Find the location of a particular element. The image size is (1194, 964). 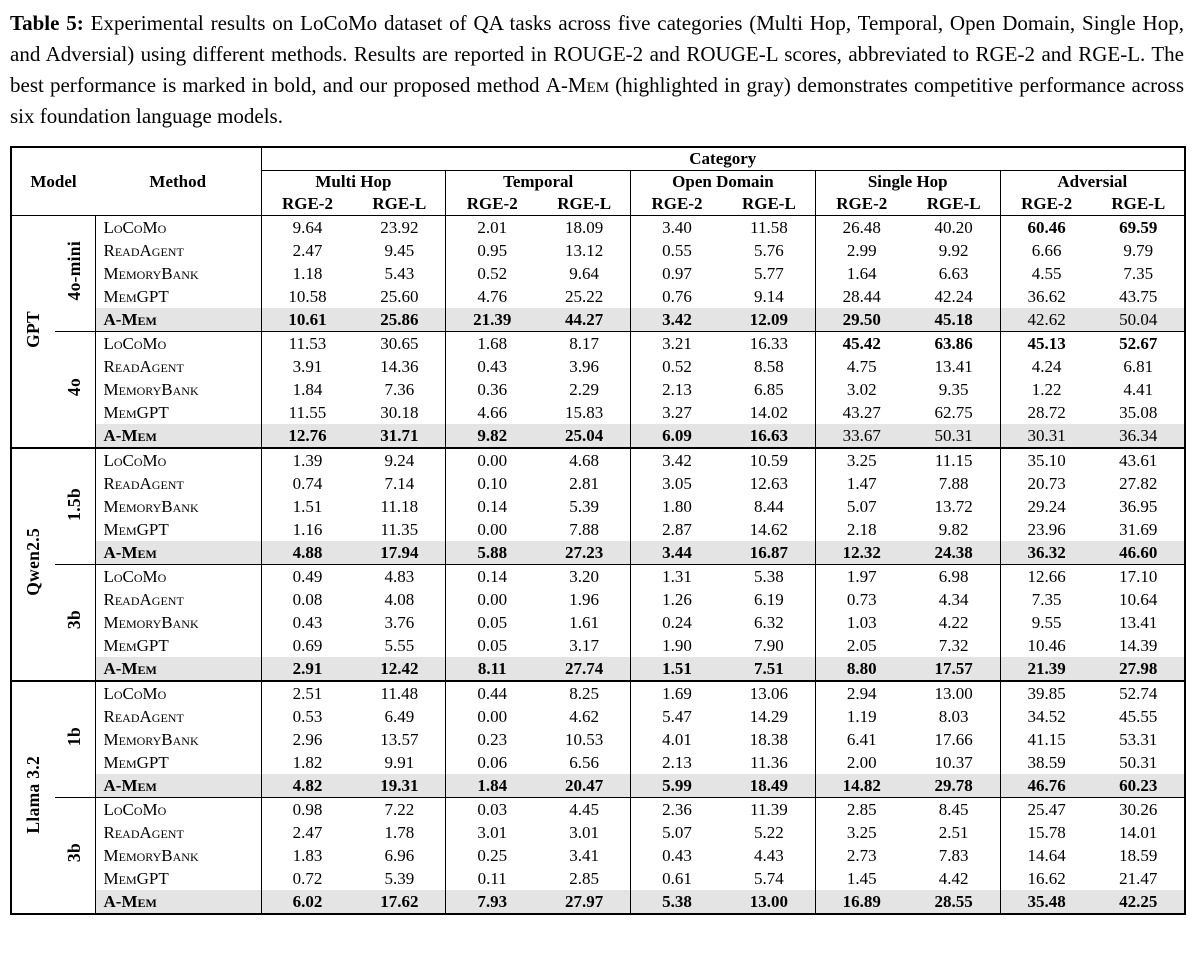

value-cell: 35.48 is located at coordinates (1046, 902).